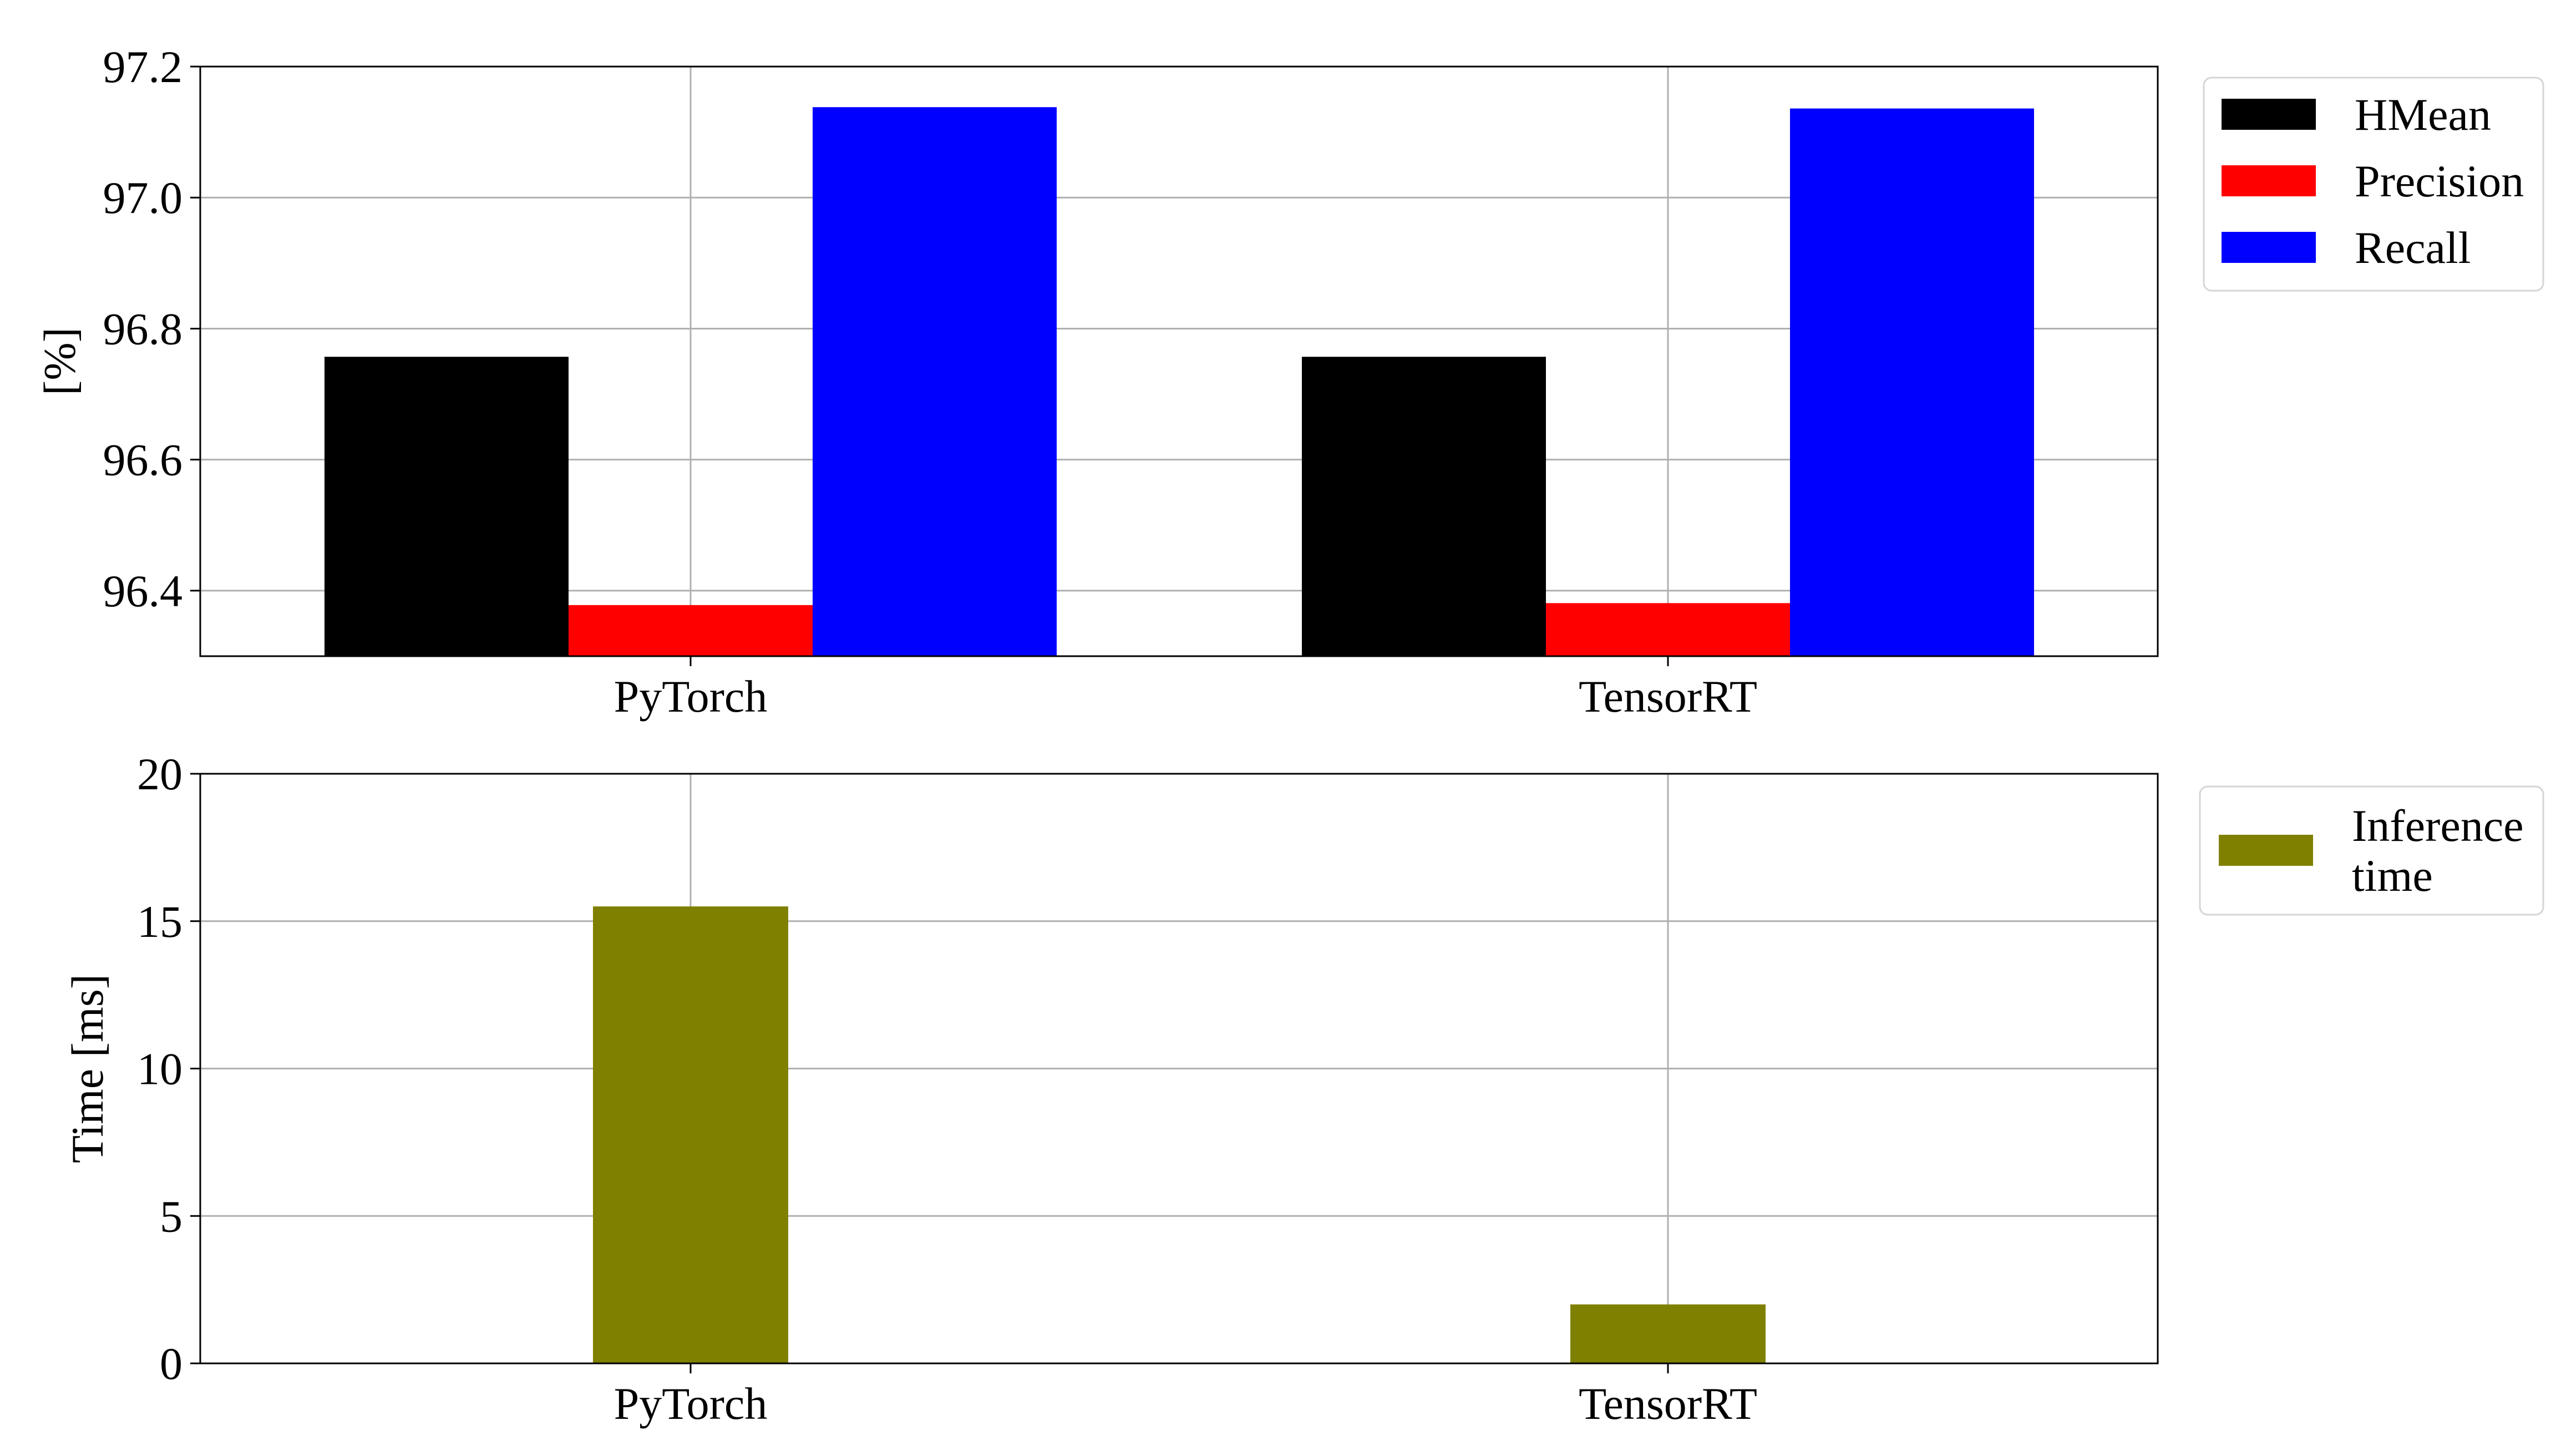 The image size is (2566, 1456). Describe the element at coordinates (159, 774) in the screenshot. I see `y-tick-label: 20` at that location.